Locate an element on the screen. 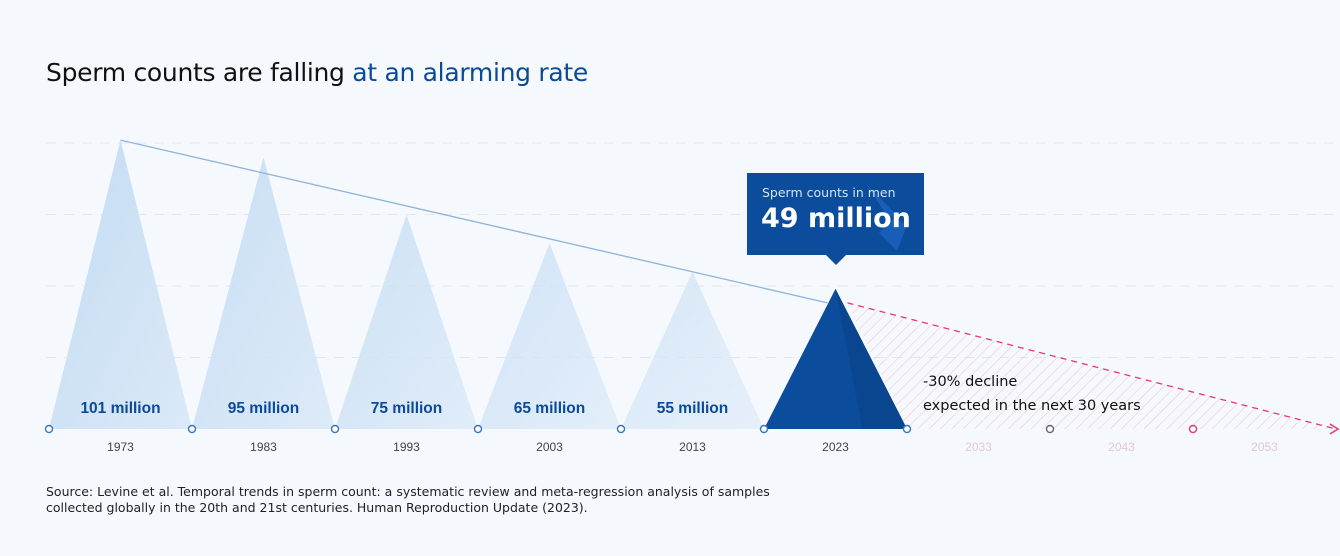 This screenshot has height=556, width=1340. data-label-2013: 55 million is located at coordinates (693, 408).